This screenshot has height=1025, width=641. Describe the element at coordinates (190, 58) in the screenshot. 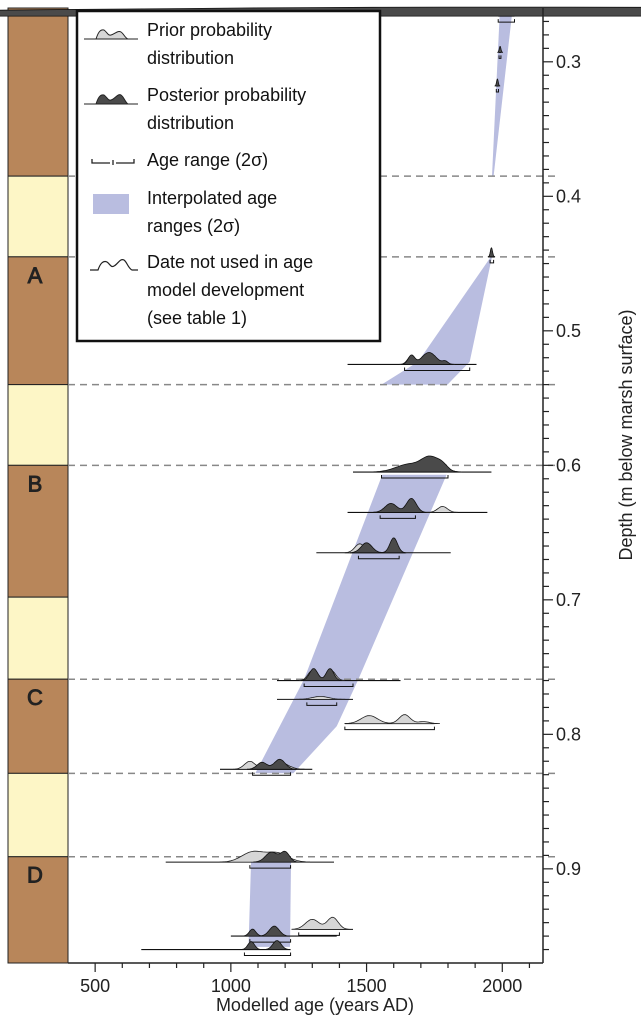

I see `legend-label-prior-cont: distribution` at that location.